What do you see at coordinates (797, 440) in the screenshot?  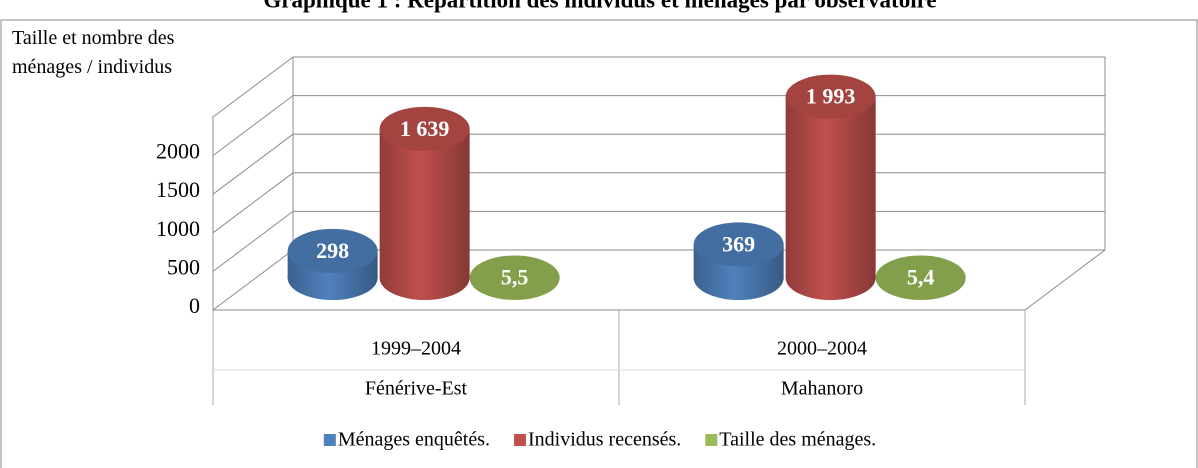 I see `legend-label: Taille des ménages.` at bounding box center [797, 440].